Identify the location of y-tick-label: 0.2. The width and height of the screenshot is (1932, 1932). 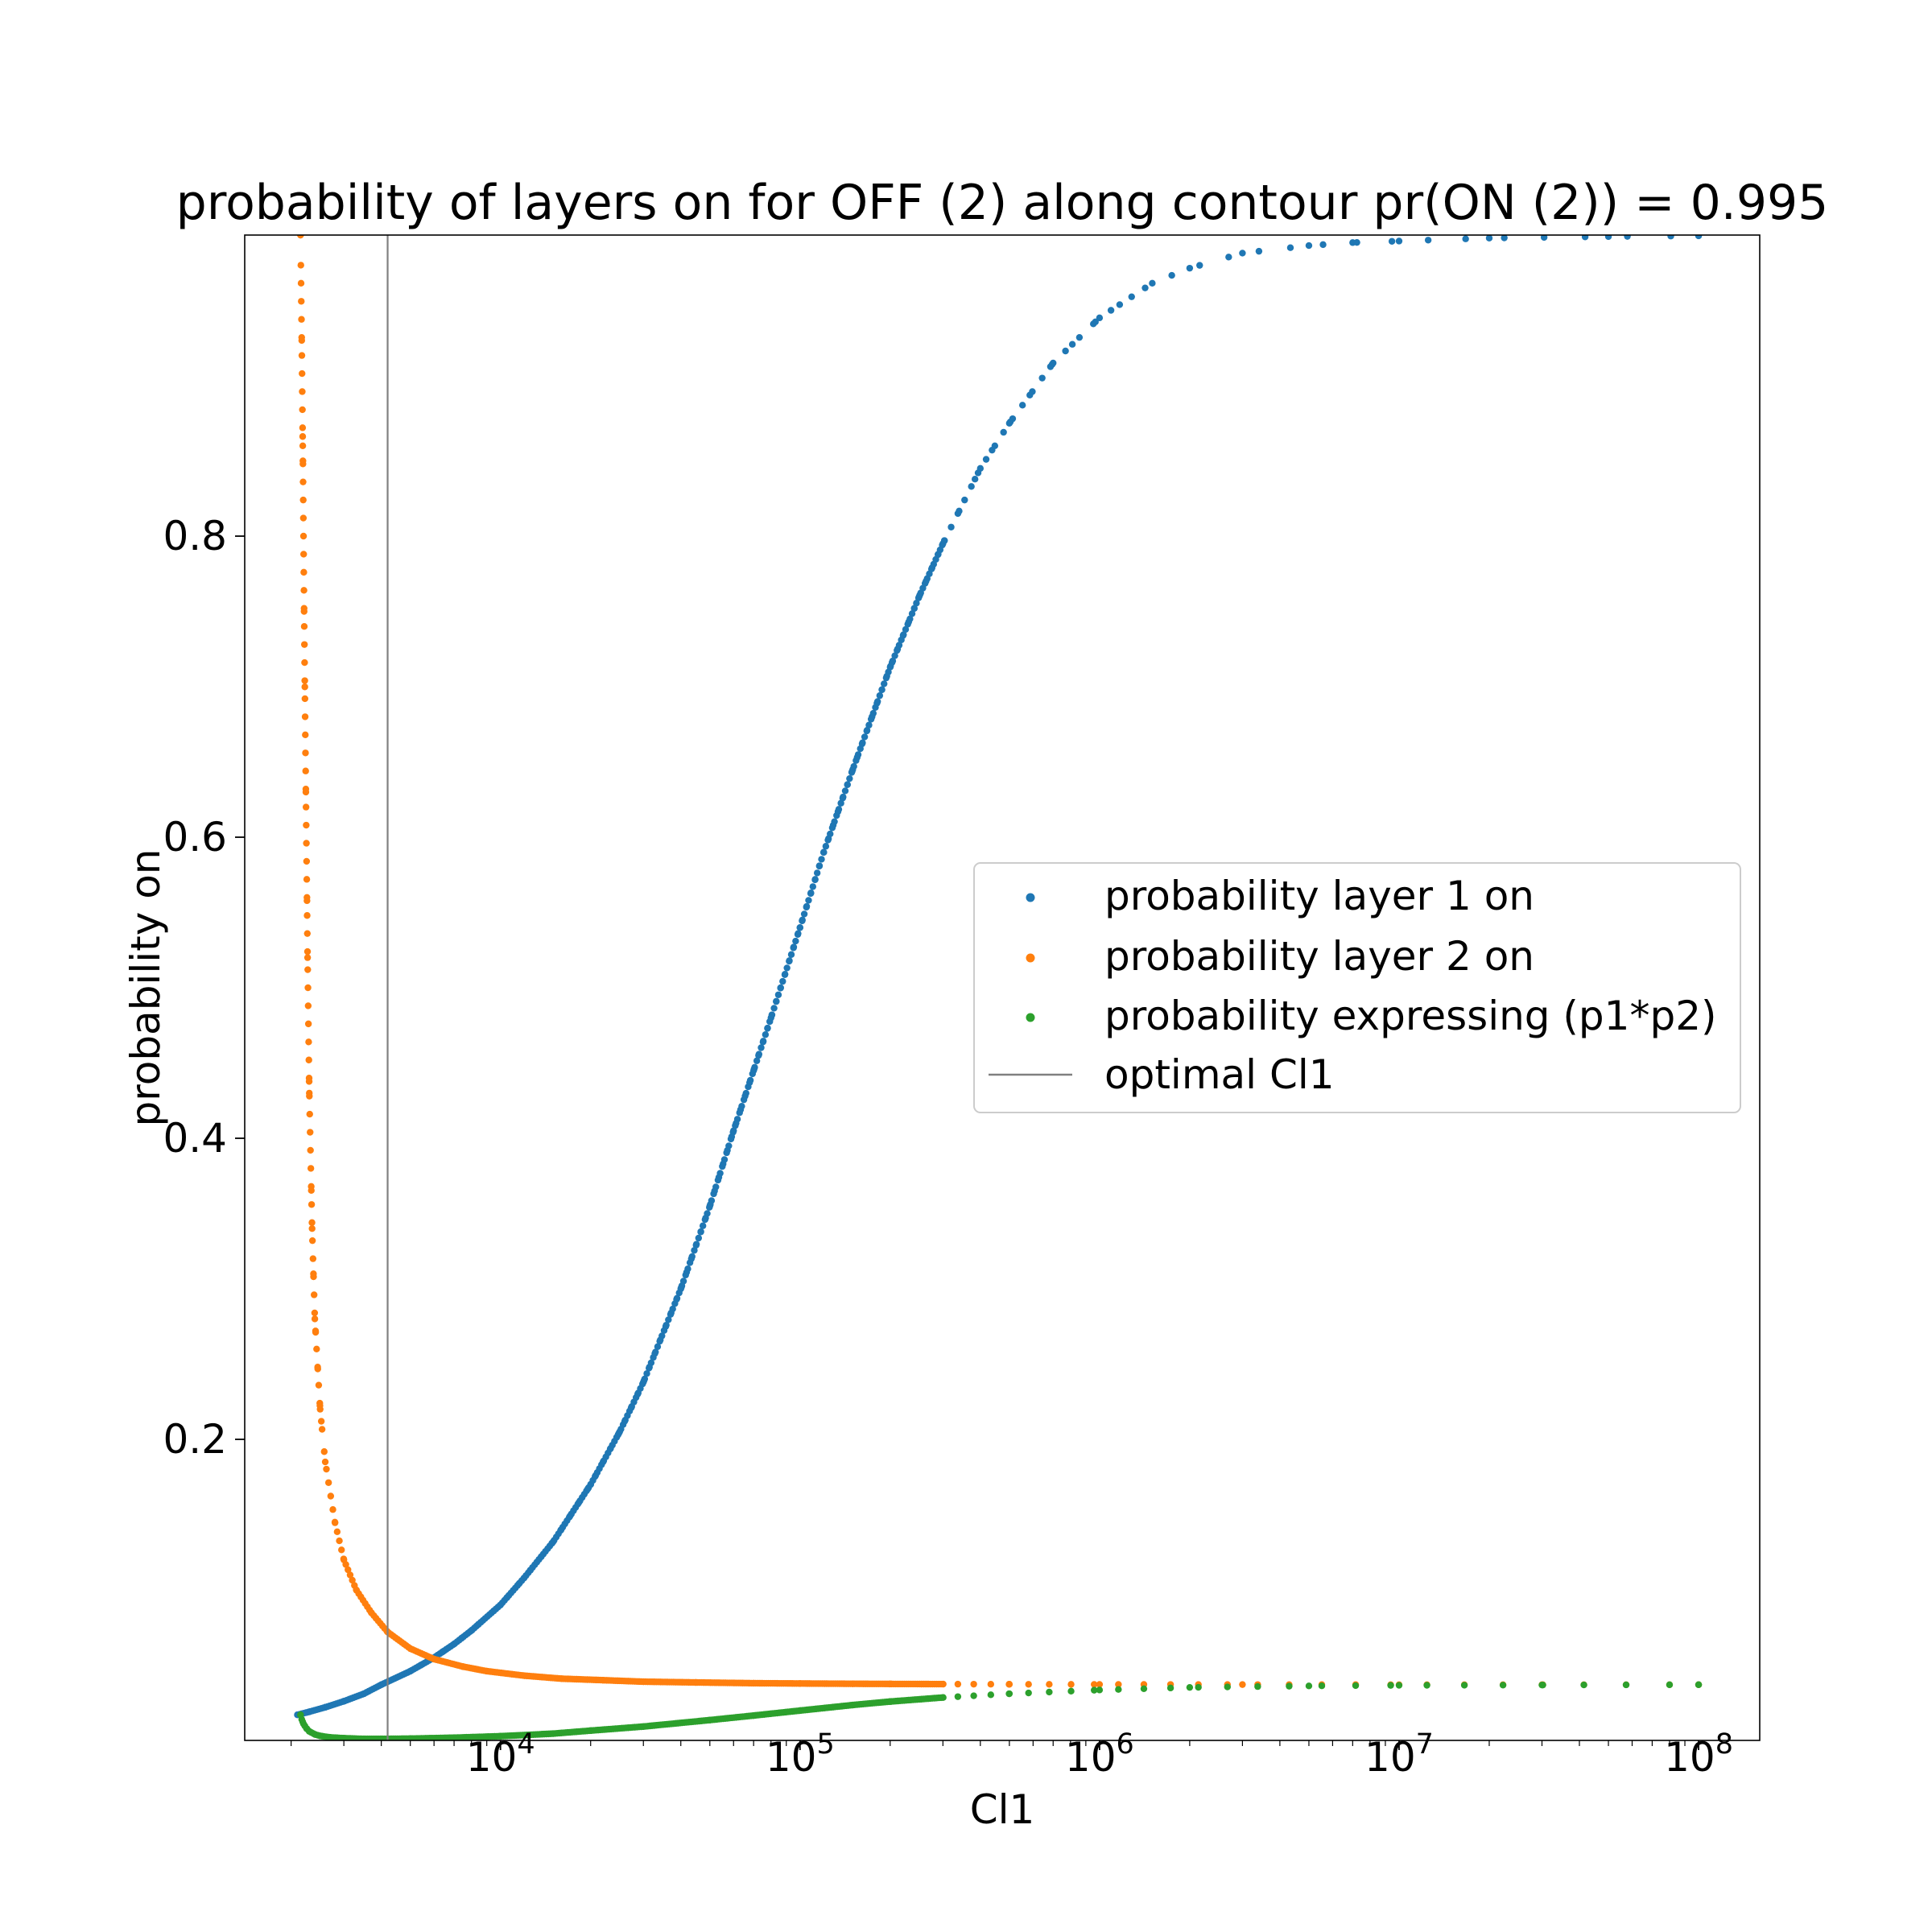
(195, 1439).